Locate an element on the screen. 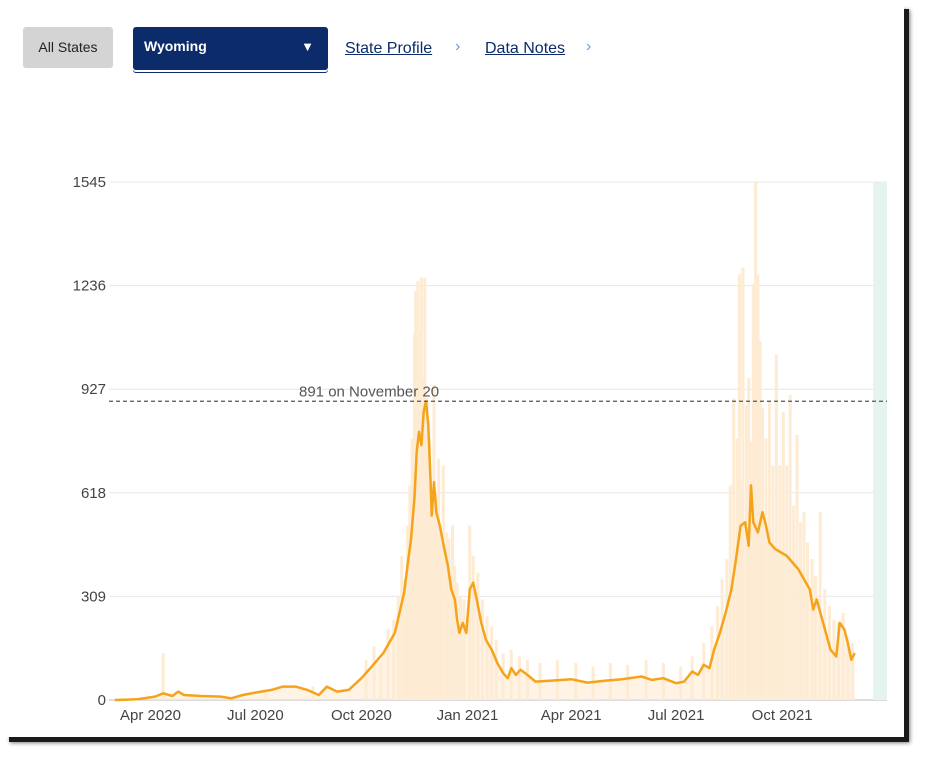  state-select-value: Wyoming is located at coordinates (175, 46).